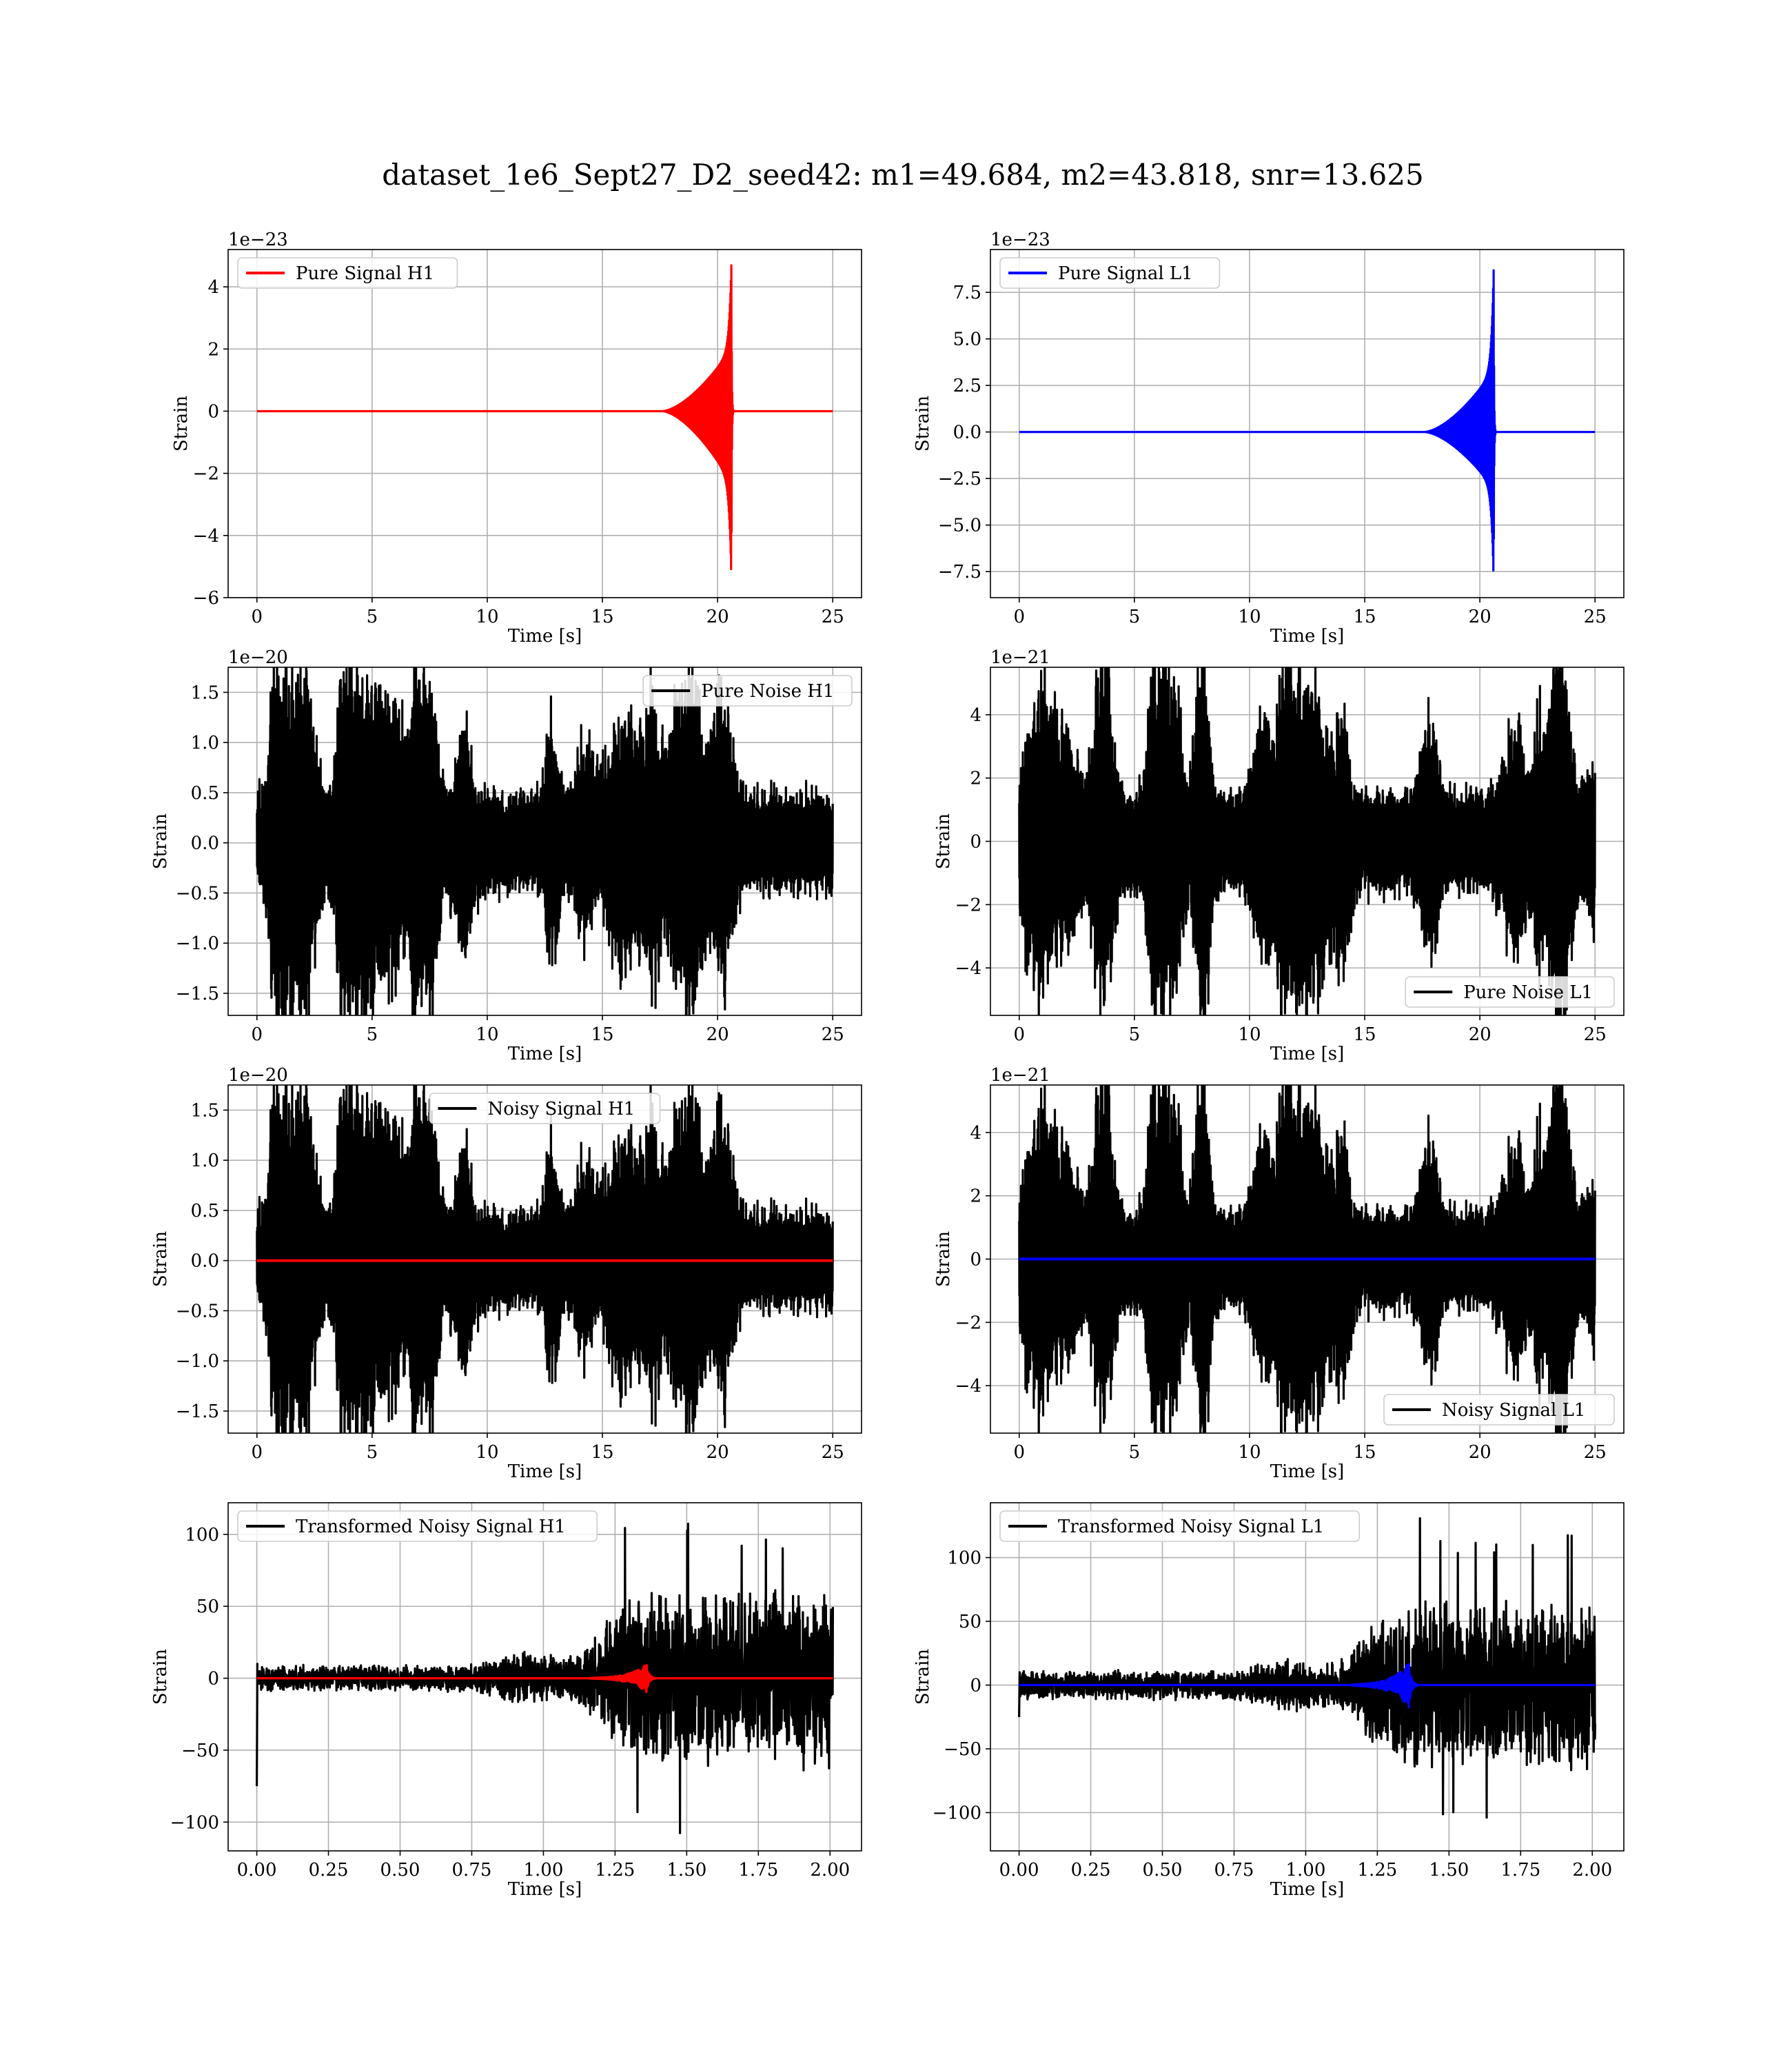 This screenshot has width=1792, height=2068. Describe the element at coordinates (197, 893) in the screenshot. I see `y-tick-label: −0.5` at that location.